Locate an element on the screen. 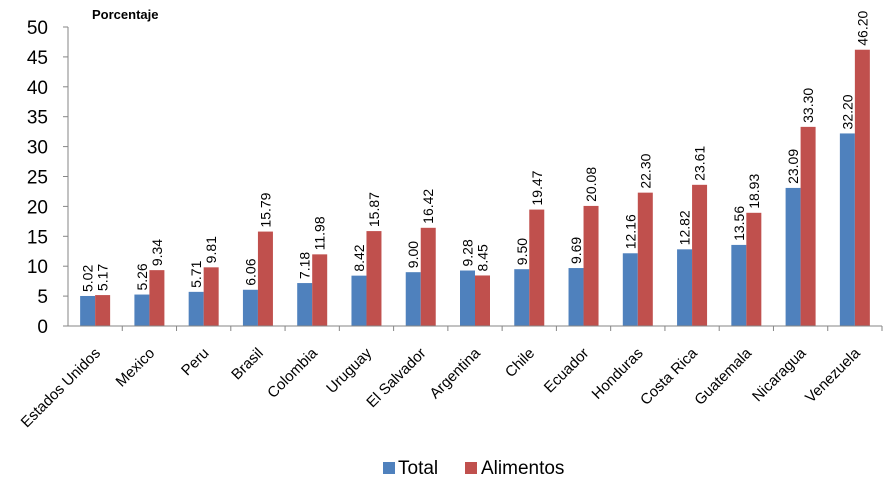 Image resolution: width=895 pixels, height=493 pixels. bar-total-colombia is located at coordinates (305, 304).